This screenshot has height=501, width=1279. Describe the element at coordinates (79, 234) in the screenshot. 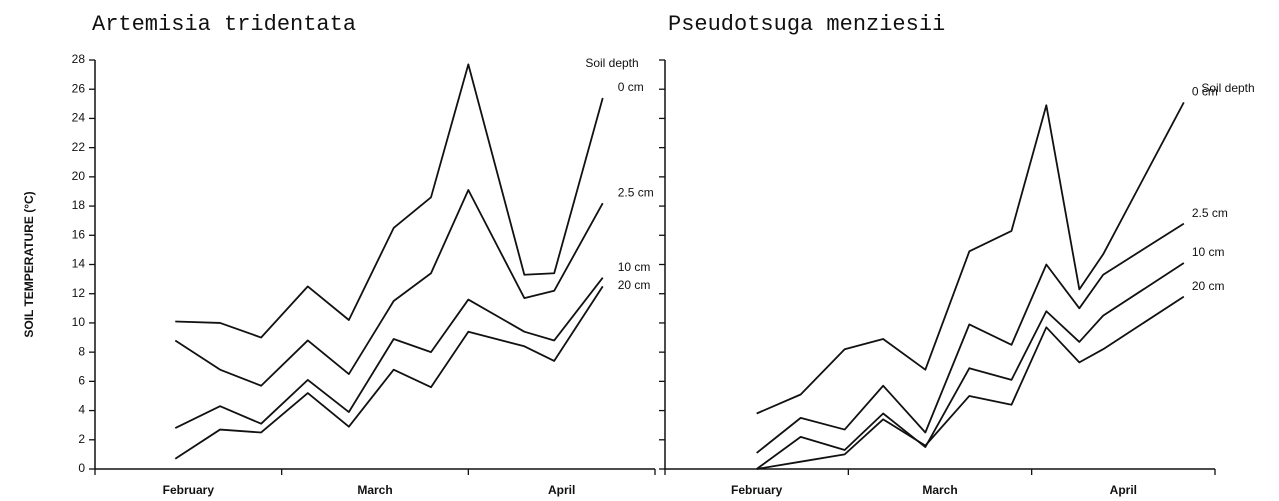

I see `y-tick-label: 16` at that location.